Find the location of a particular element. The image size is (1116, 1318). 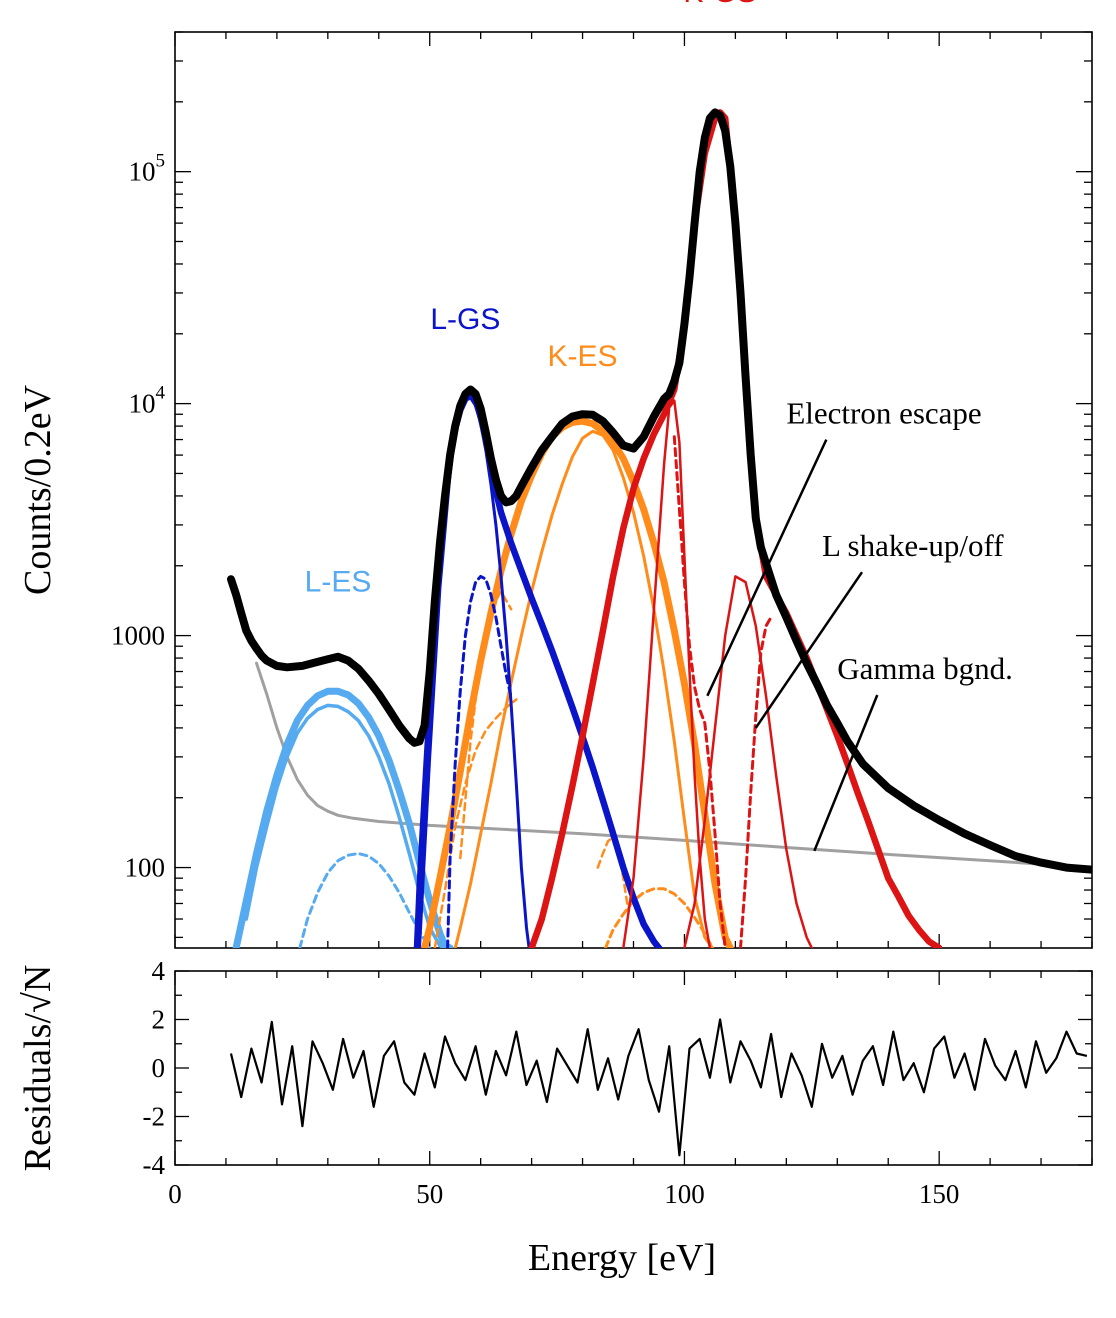

y-tick-label: 100 is located at coordinates (145, 868).